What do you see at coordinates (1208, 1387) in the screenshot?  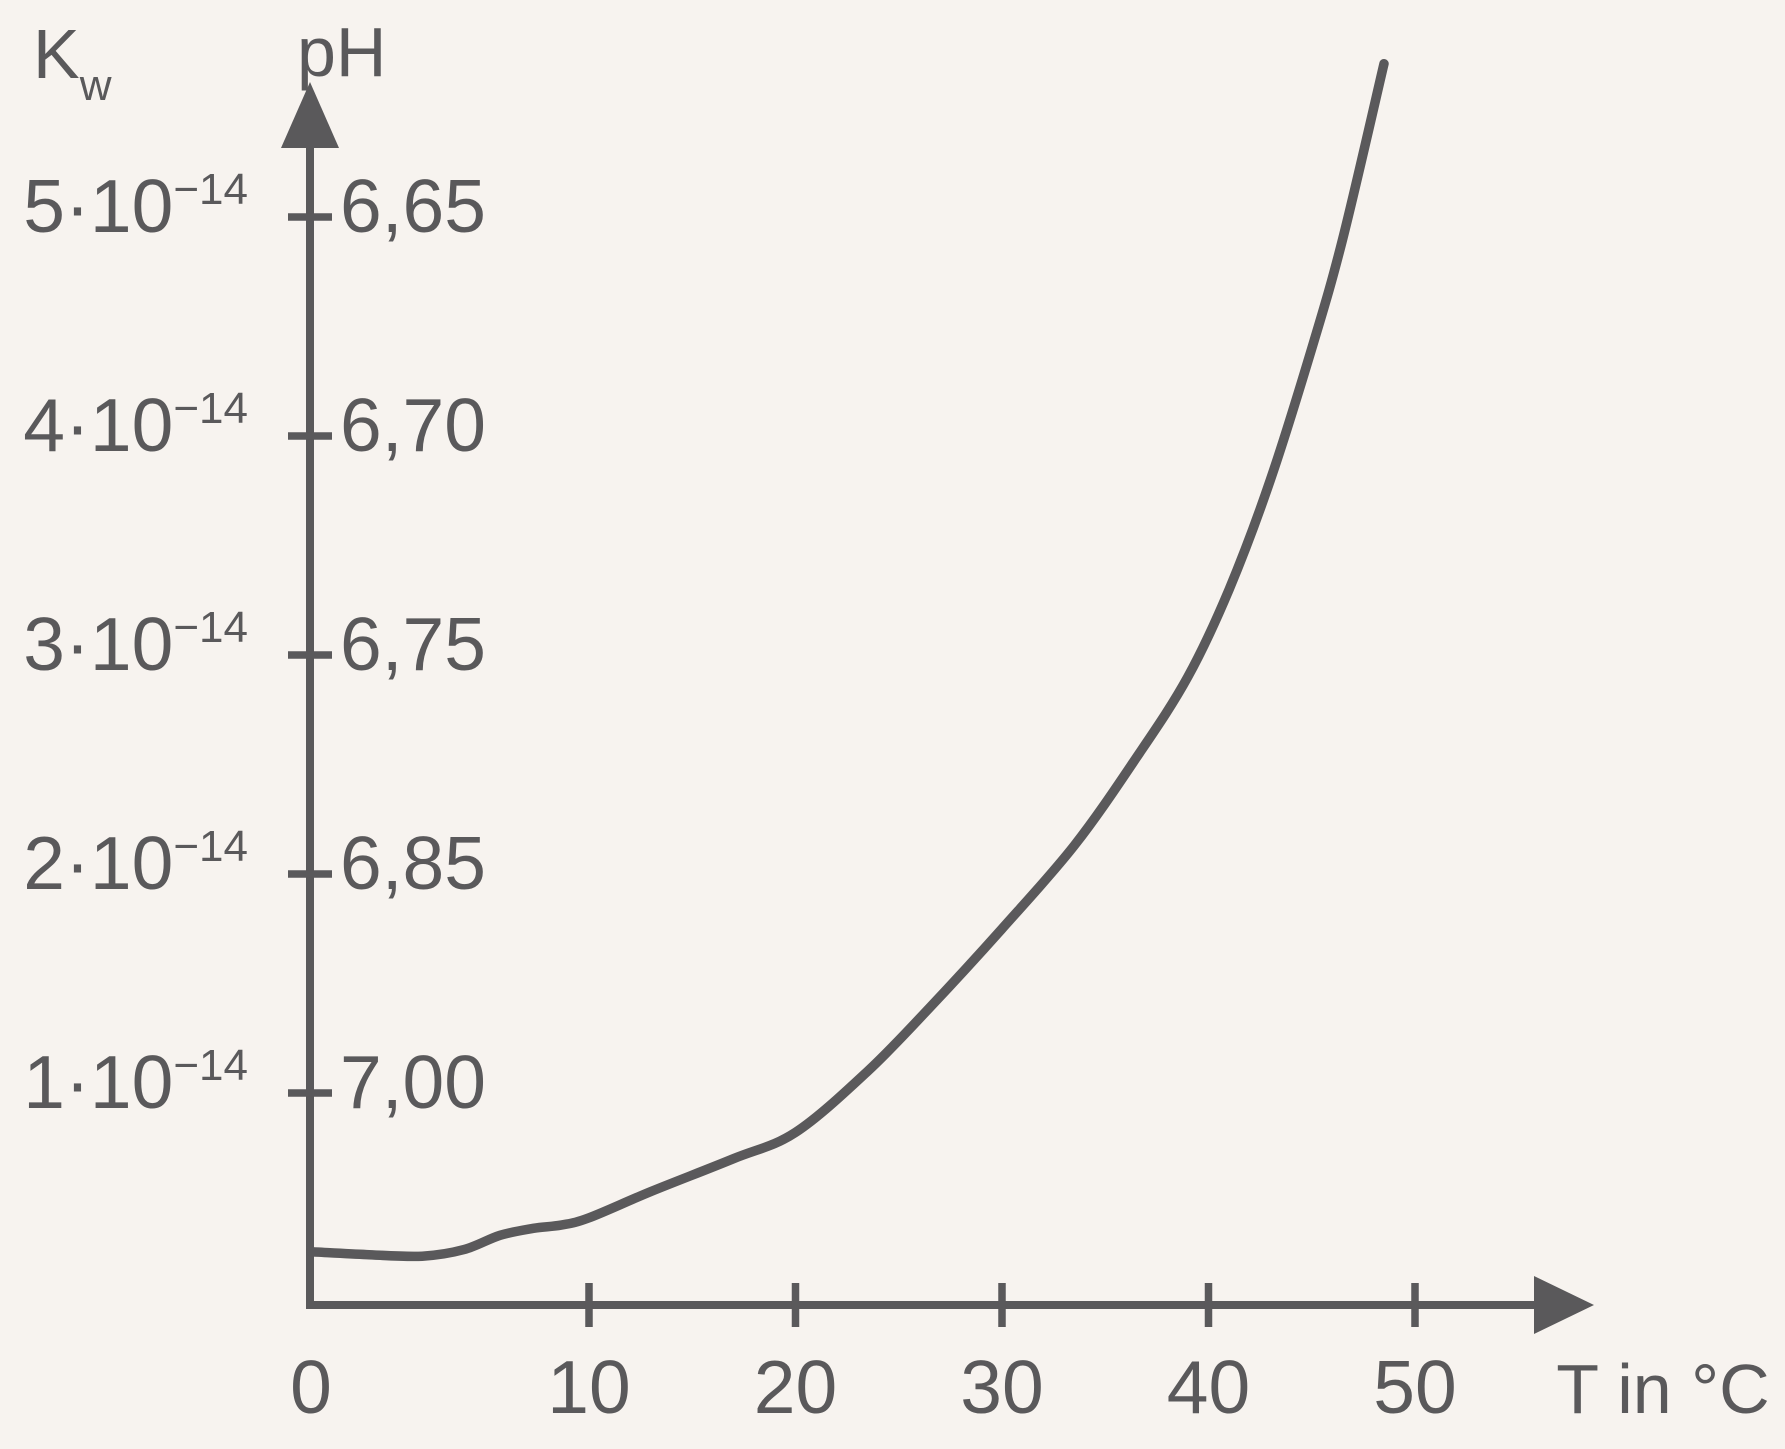 I see `x-tick-label: 40` at bounding box center [1208, 1387].